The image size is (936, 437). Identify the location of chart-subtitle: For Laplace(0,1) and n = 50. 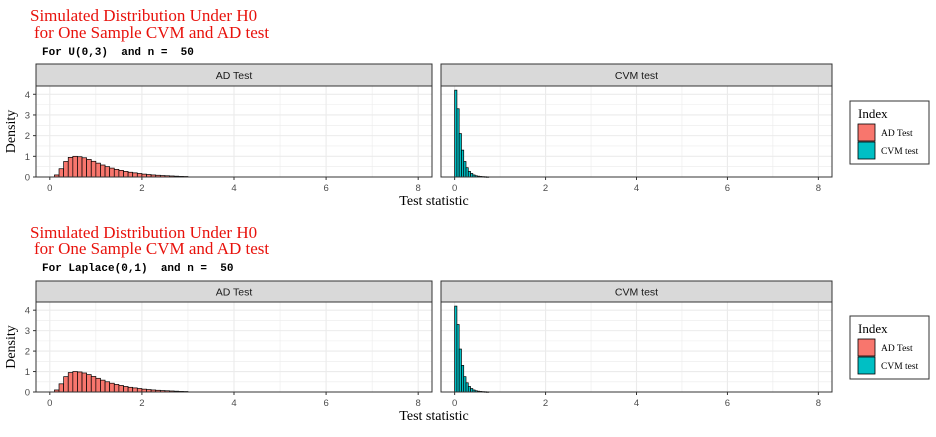
(137, 269).